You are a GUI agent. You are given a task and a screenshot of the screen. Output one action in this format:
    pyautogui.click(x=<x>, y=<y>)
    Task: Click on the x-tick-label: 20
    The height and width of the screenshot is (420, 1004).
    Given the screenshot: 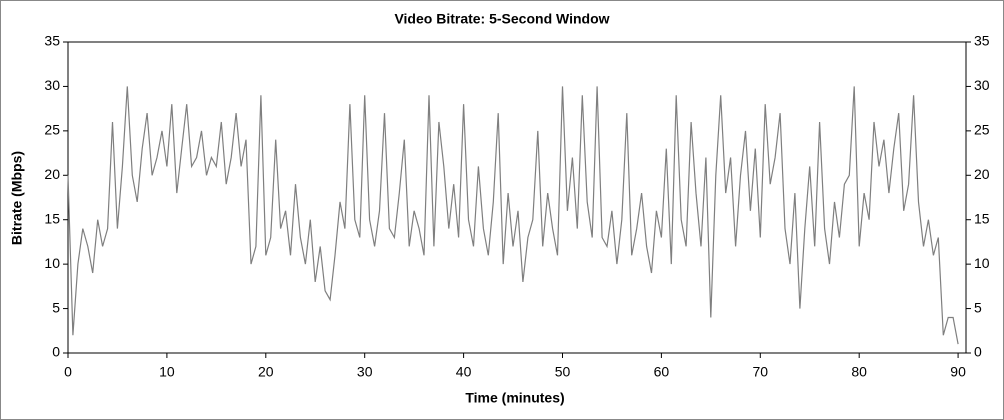 What is the action you would take?
    pyautogui.click(x=266, y=372)
    